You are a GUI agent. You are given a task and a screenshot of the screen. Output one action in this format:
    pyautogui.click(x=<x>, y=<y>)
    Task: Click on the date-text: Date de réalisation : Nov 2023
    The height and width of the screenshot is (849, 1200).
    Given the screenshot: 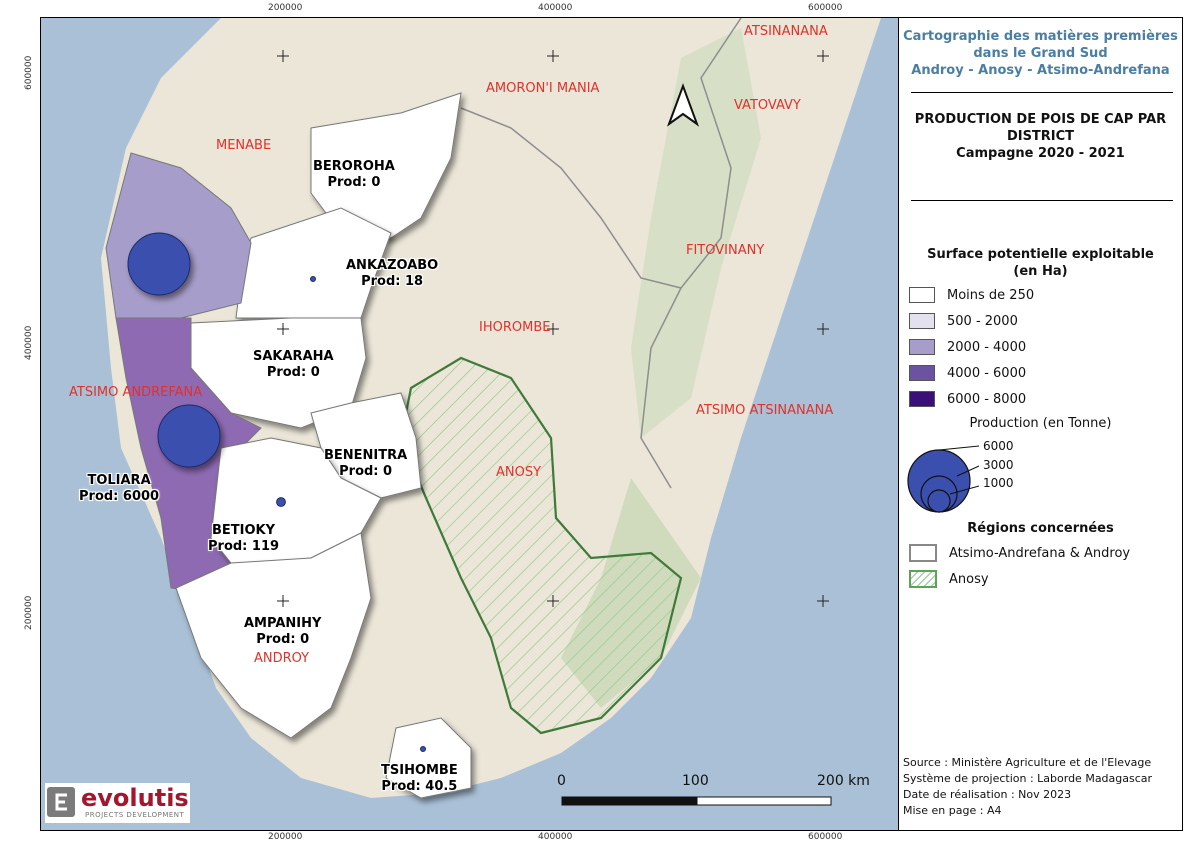 What is the action you would take?
    pyautogui.click(x=987, y=794)
    